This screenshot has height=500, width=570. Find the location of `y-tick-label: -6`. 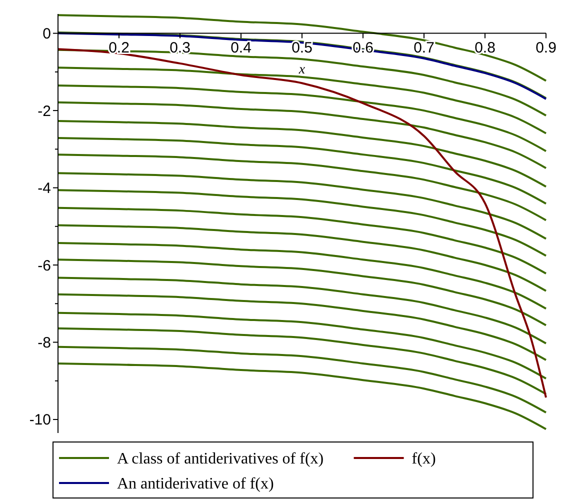

y-tick-label: -6 is located at coordinates (44, 265).